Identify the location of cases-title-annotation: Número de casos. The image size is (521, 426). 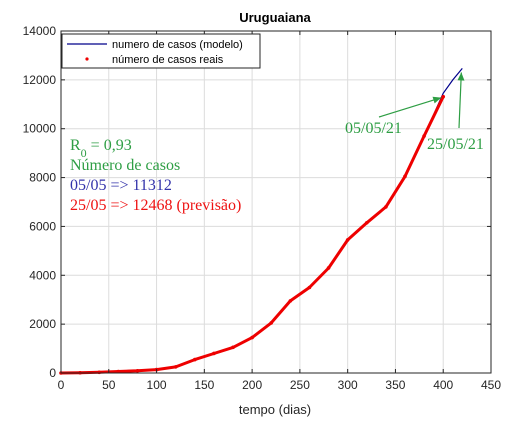
(125, 165).